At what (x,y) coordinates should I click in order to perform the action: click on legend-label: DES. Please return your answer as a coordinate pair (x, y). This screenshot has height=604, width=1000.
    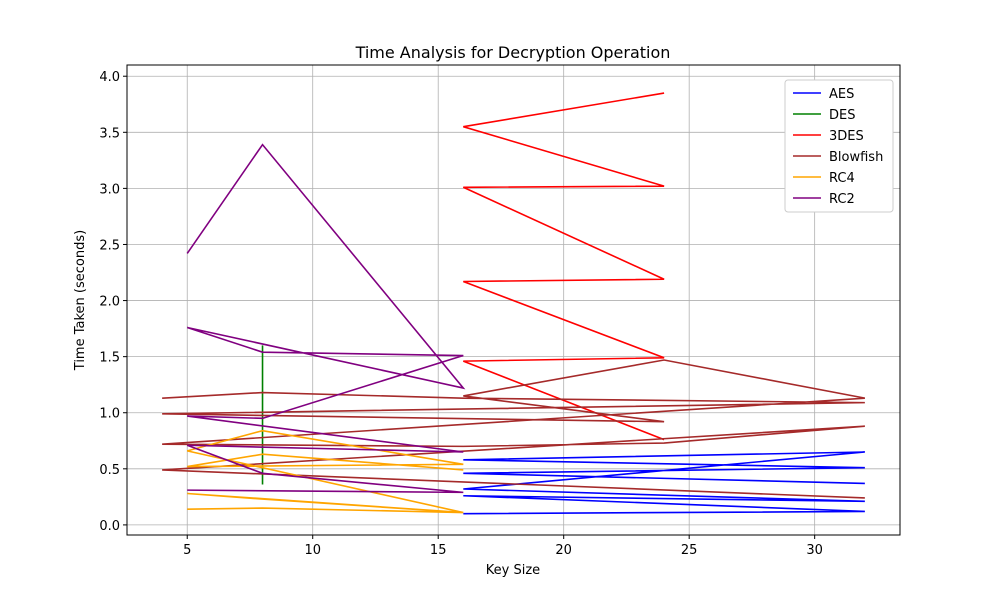
    Looking at the image, I should click on (842, 115).